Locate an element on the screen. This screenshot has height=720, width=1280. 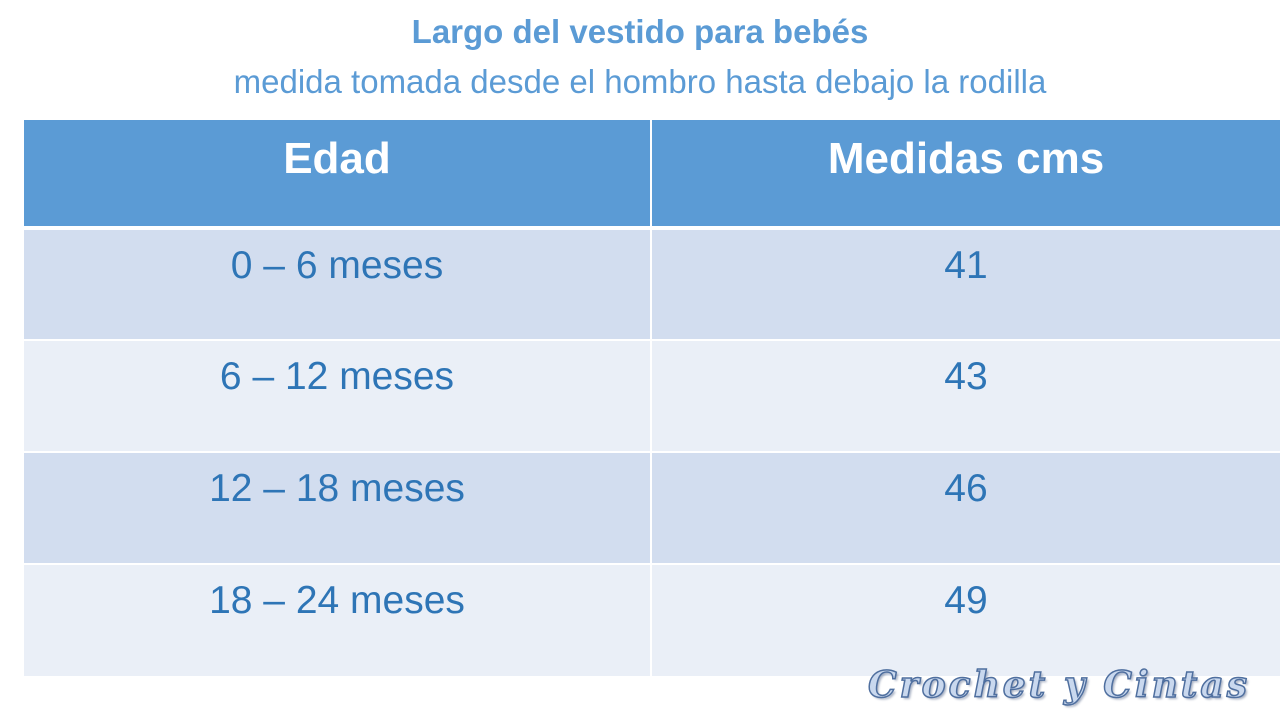
page-title: Largo del vestido para bebés is located at coordinates (640, 31).